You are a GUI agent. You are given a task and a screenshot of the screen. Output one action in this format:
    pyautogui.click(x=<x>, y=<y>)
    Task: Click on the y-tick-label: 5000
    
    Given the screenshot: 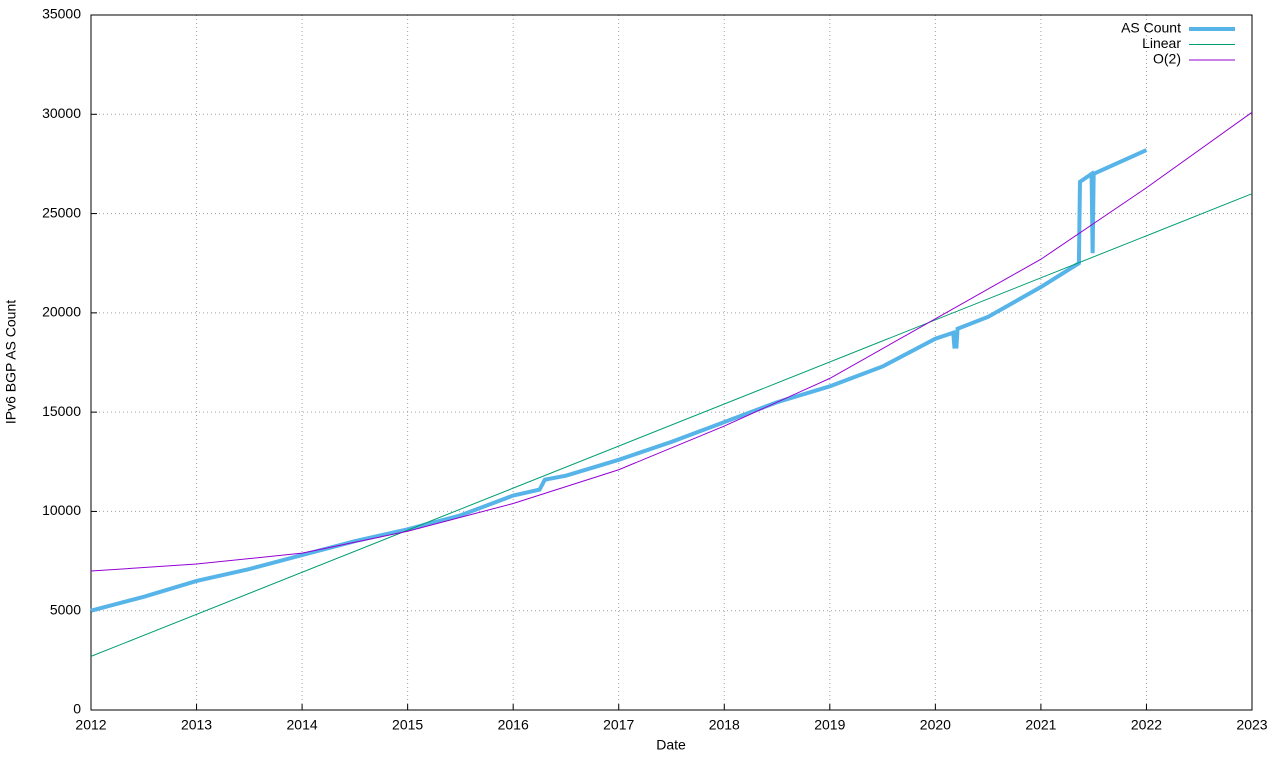 What is the action you would take?
    pyautogui.click(x=65, y=609)
    